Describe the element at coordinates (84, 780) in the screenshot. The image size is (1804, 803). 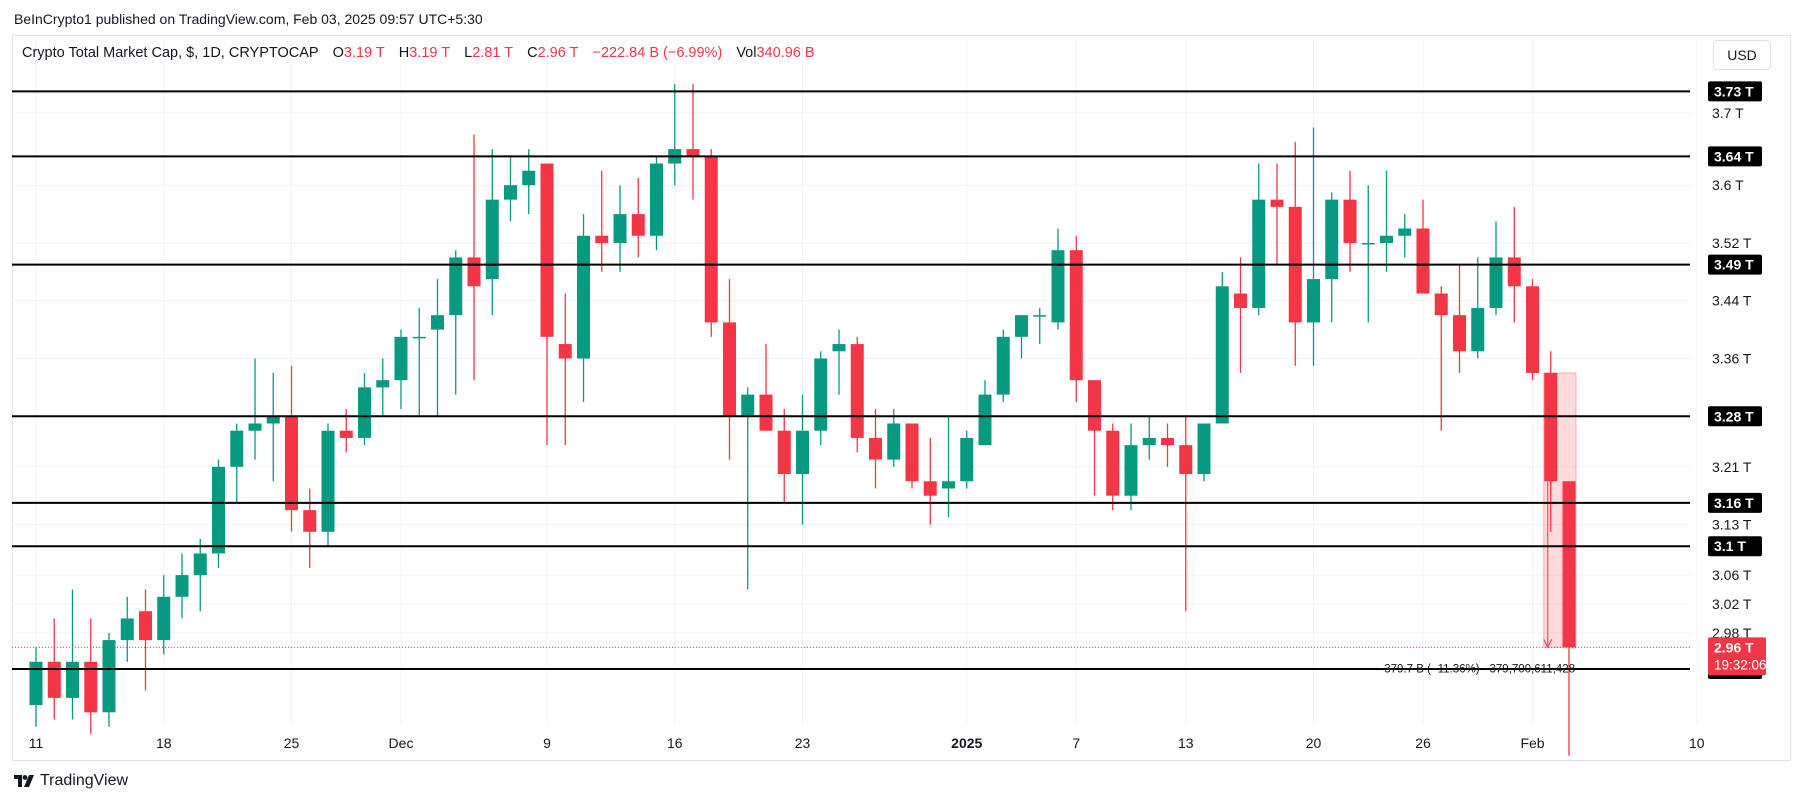
I see `brand-name: TradingView` at that location.